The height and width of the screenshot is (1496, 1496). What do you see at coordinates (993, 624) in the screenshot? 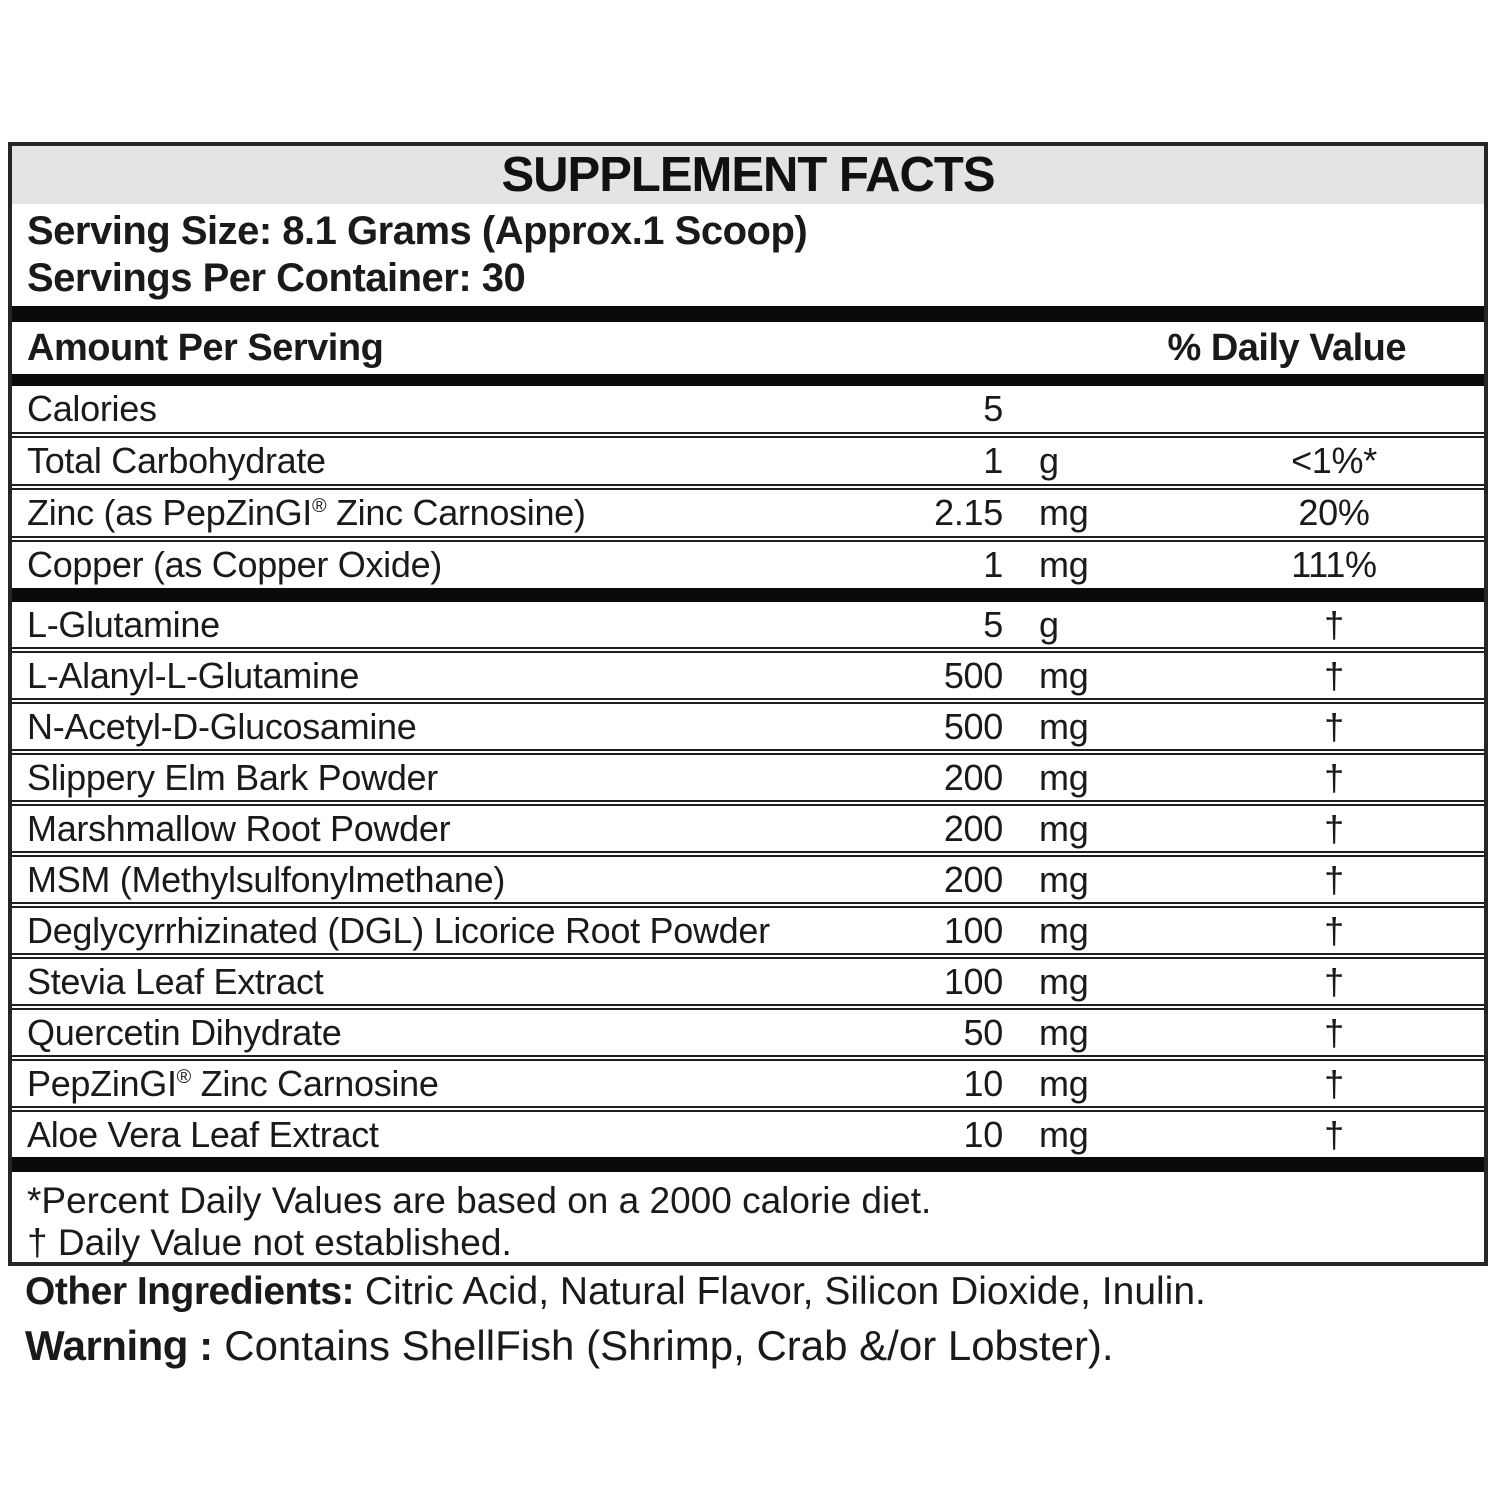
I see `ingredient-amount: 5` at bounding box center [993, 624].